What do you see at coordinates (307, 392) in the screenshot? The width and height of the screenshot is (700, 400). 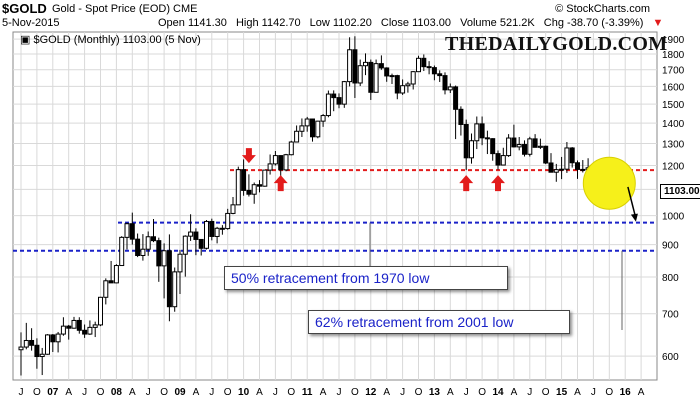 I see `x-tick-label: 11` at bounding box center [307, 392].